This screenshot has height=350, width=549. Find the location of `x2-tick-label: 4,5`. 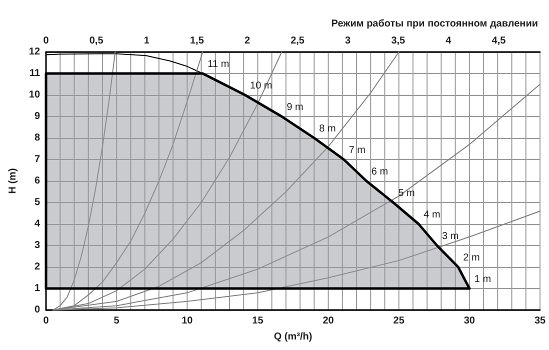

x2-tick-label: 4,5 is located at coordinates (499, 41).